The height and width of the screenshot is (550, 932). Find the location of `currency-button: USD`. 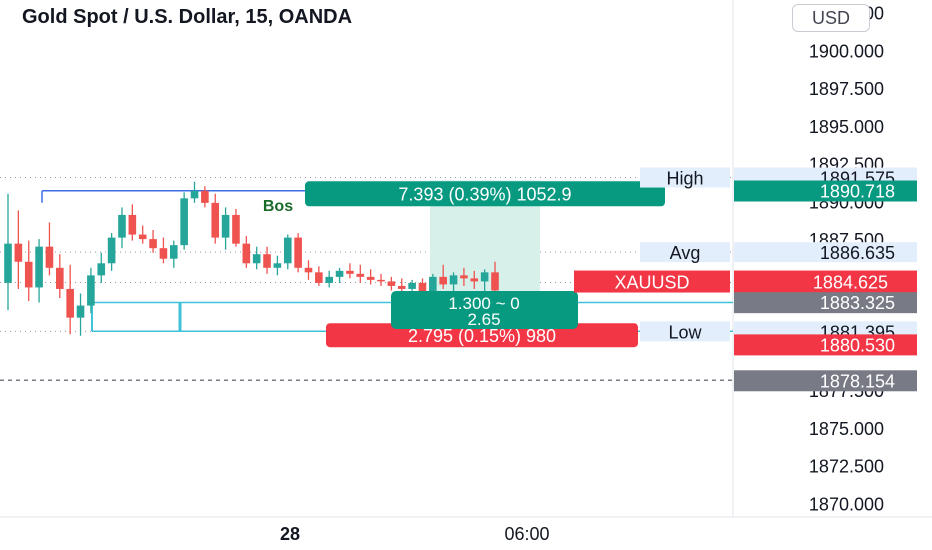

currency-button: USD is located at coordinates (831, 18).